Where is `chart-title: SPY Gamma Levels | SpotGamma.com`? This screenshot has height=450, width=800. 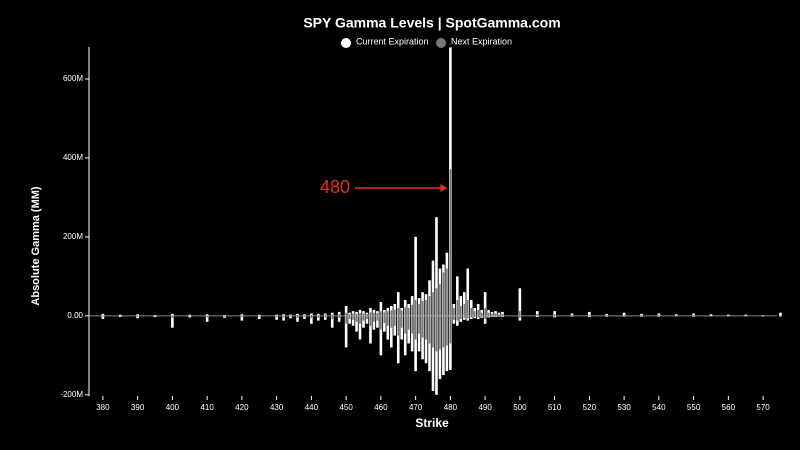 chart-title: SPY Gamma Levels | SpotGamma.com is located at coordinates (431, 23).